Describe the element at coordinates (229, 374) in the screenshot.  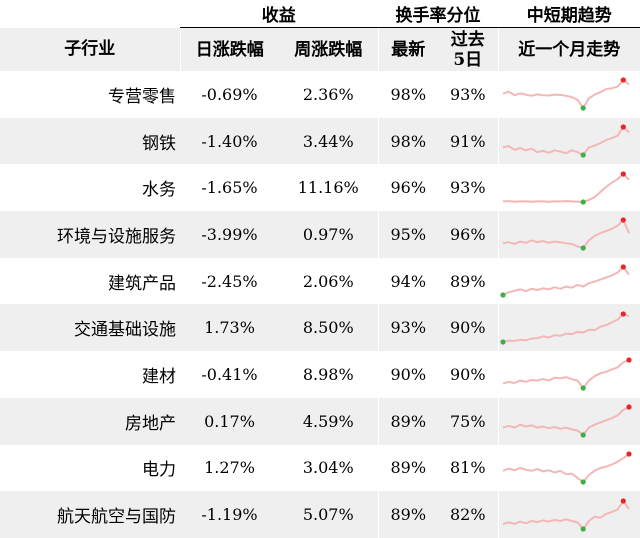
I see `daily-change-cell: -0.41%` at that location.